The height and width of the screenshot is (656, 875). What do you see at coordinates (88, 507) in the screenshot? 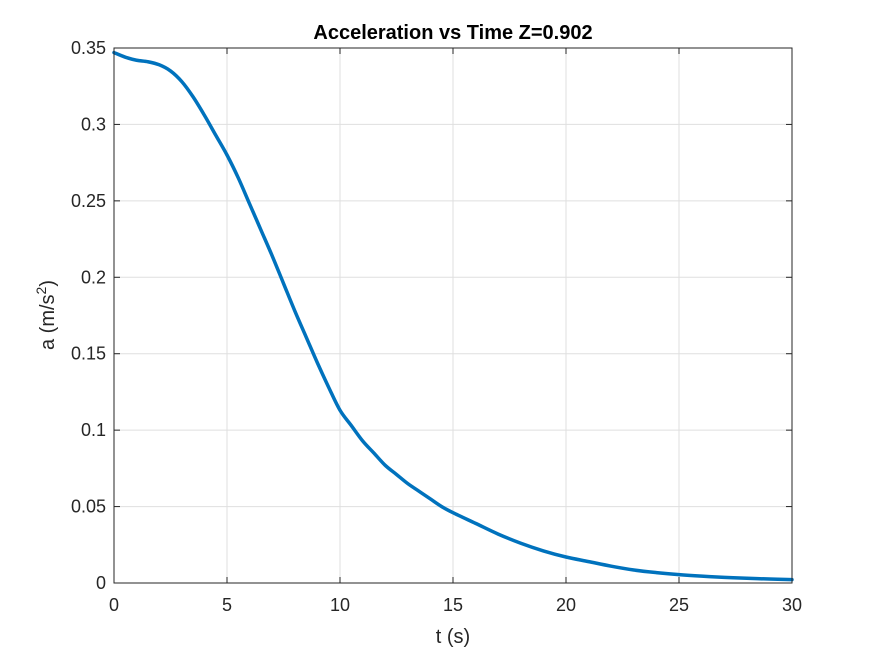
I see `y-tick-label: 0.05` at bounding box center [88, 507].